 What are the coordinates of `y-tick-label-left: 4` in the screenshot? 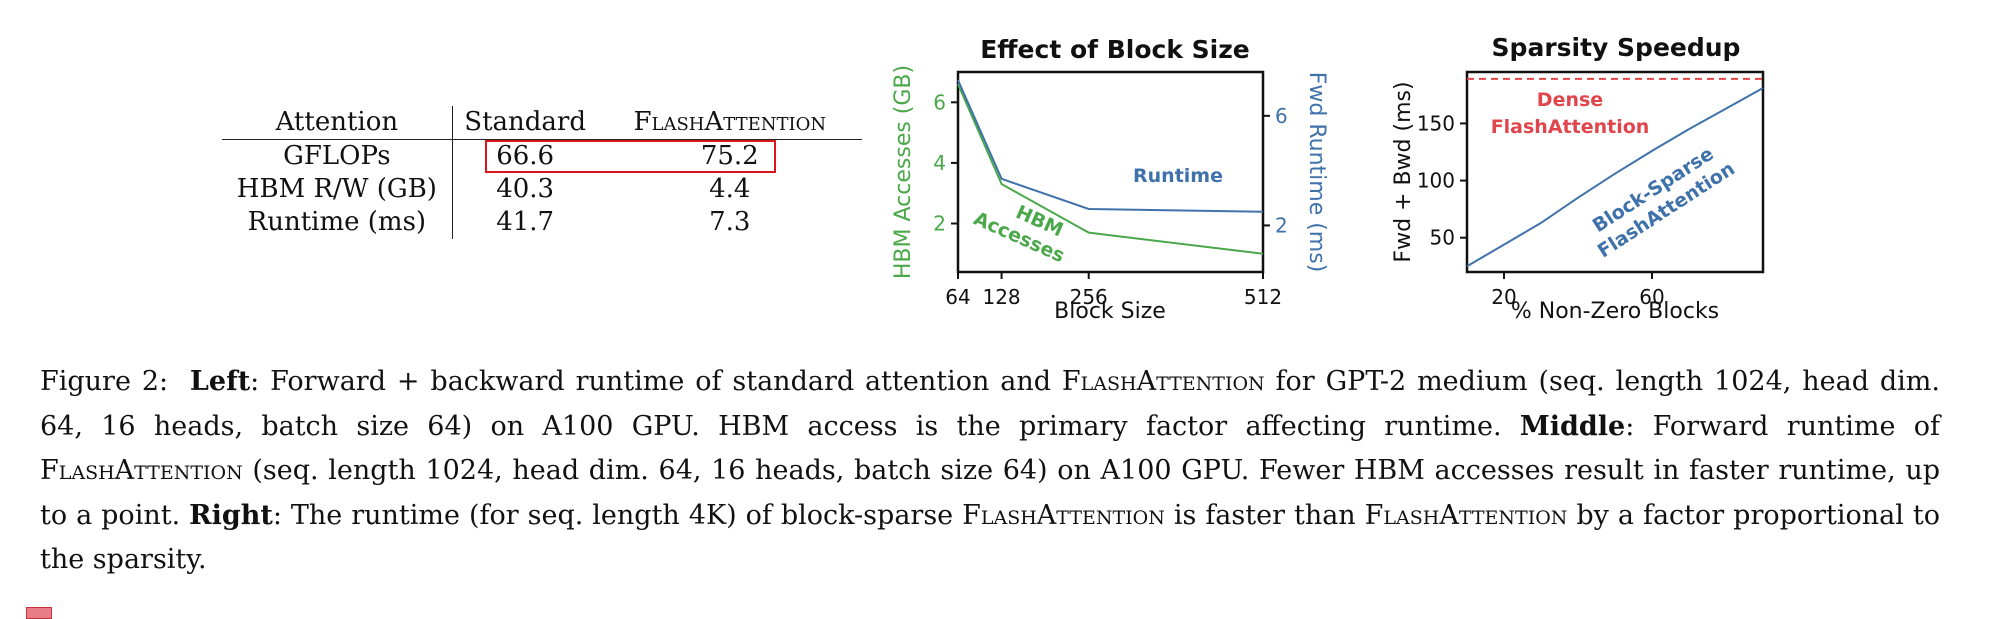 It's located at (939, 163).